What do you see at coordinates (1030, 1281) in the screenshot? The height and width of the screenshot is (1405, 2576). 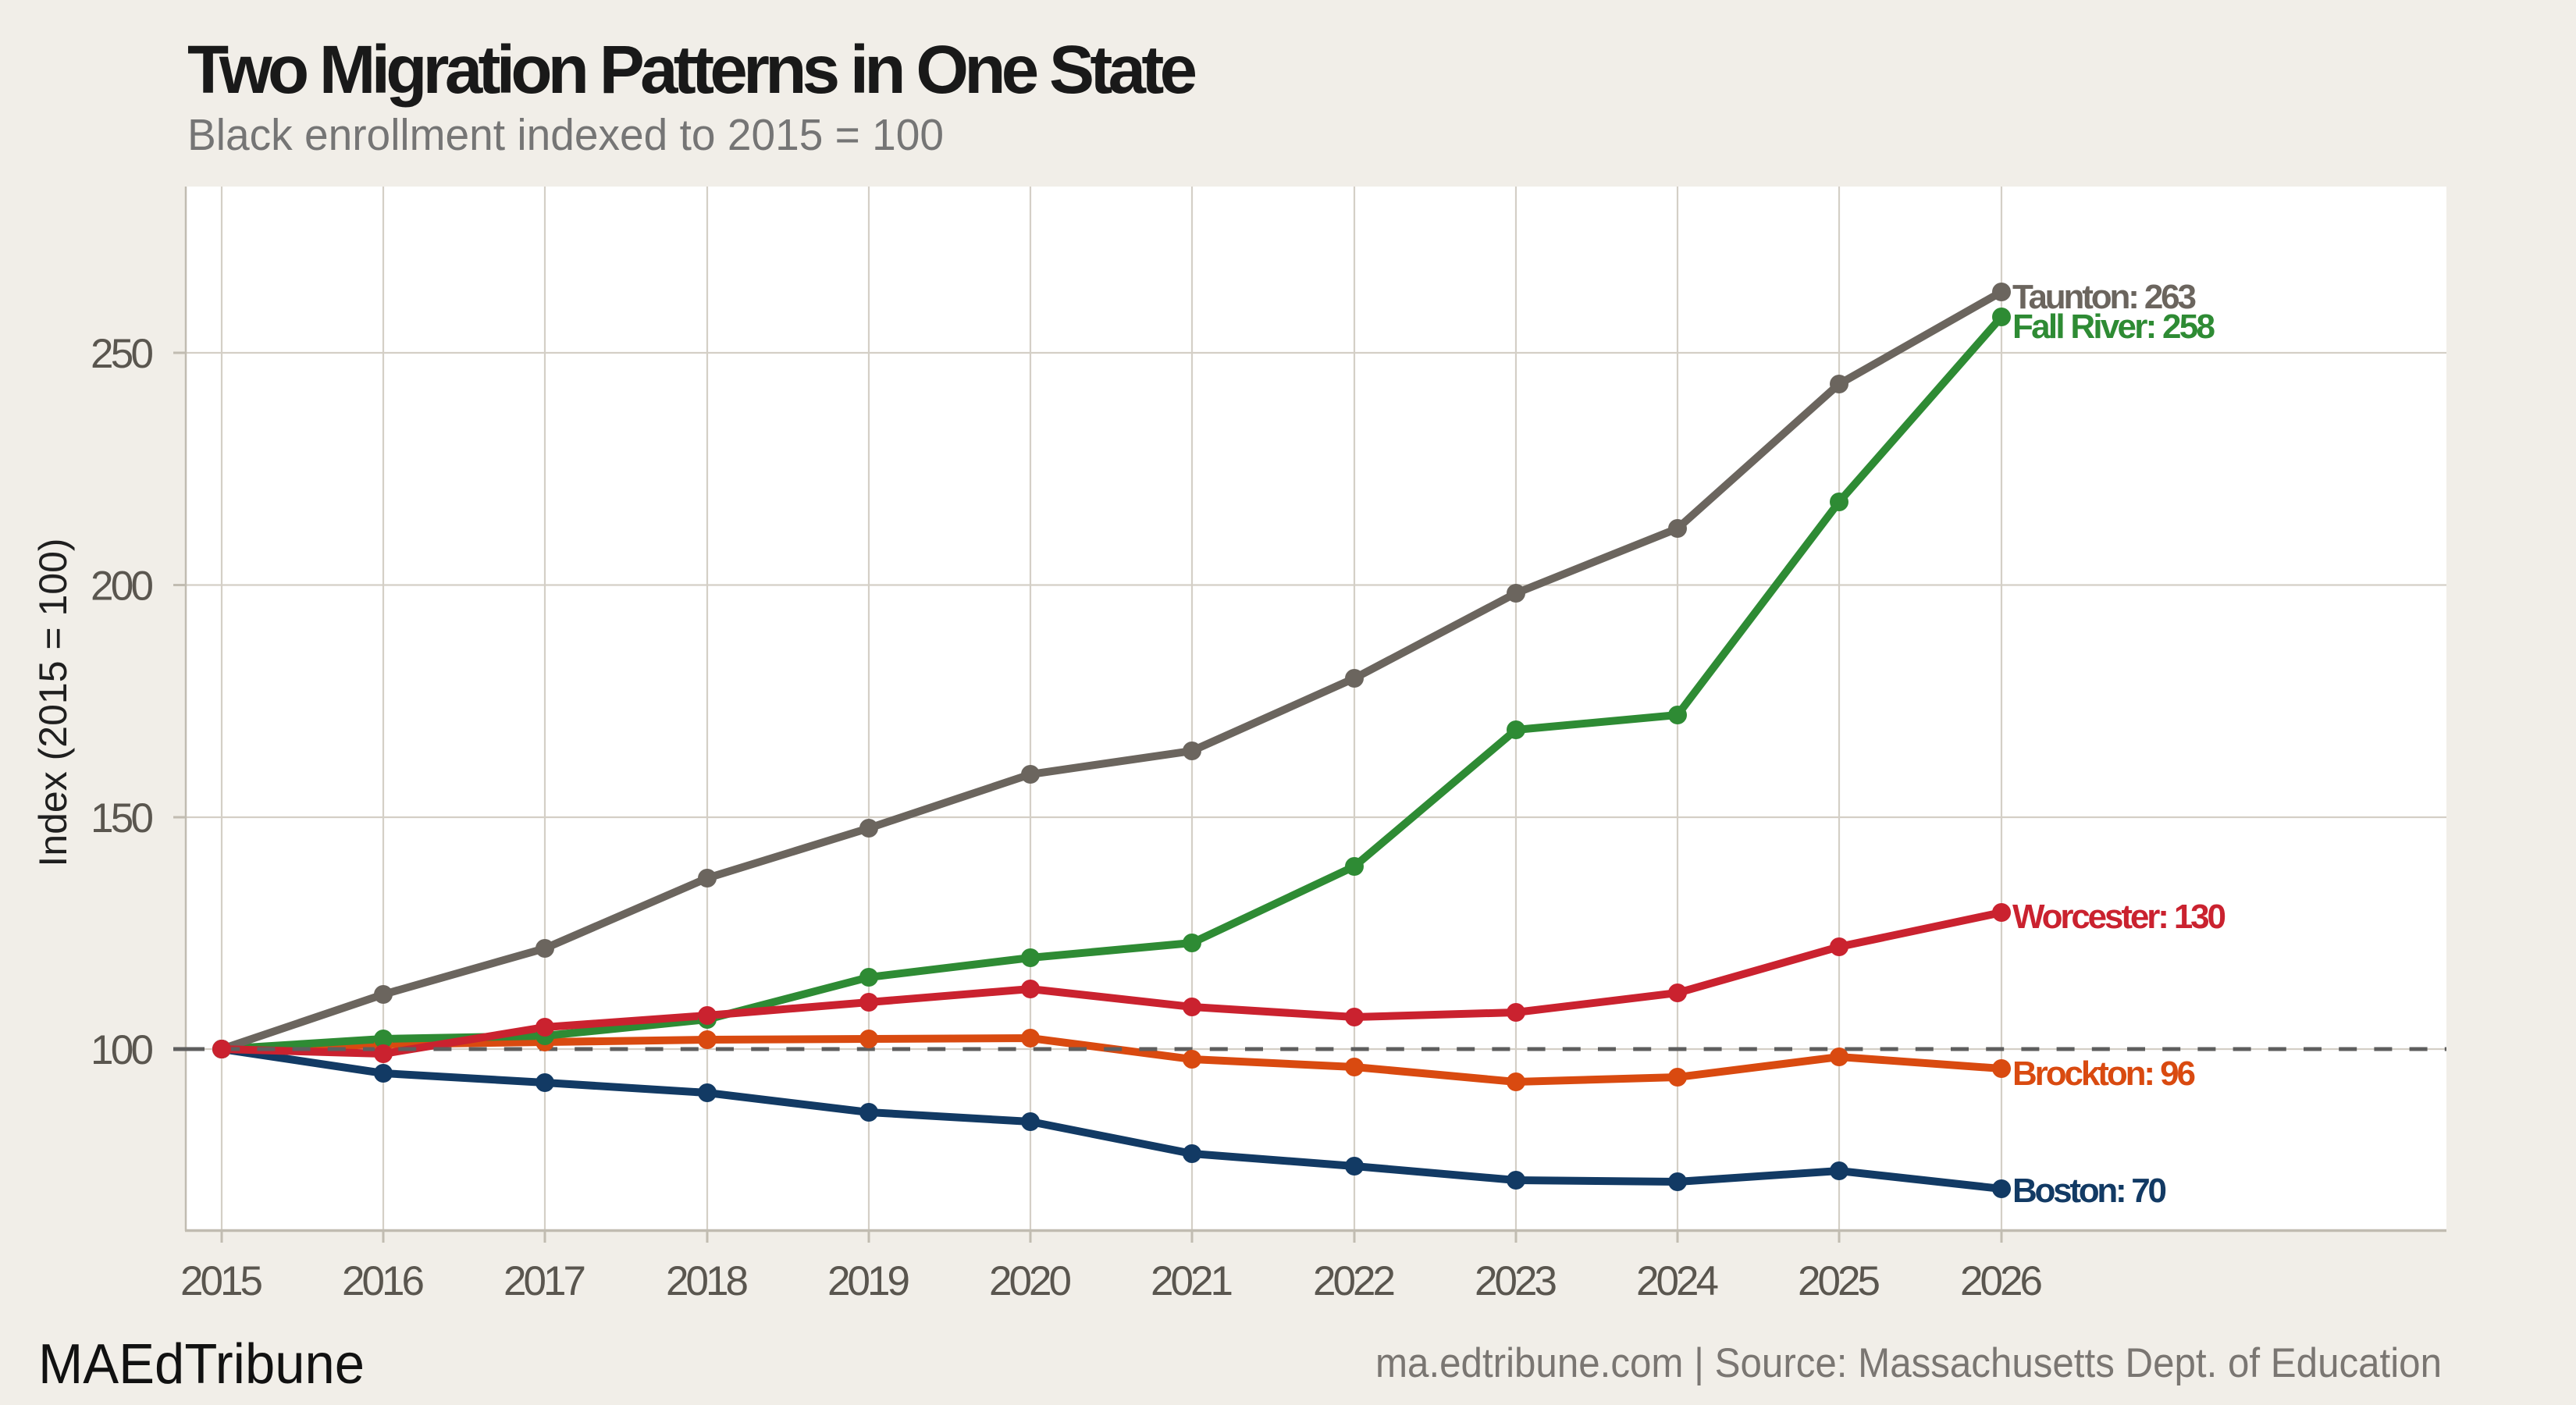 I see `svg-text: 2020` at bounding box center [1030, 1281].